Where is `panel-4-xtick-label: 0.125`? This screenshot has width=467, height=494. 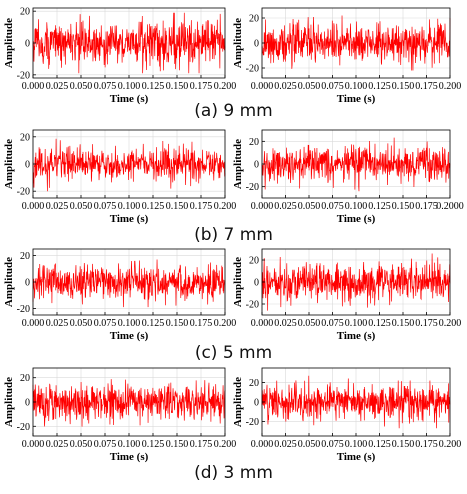
panel-4-xtick-label: 0.125 is located at coordinates (153, 323).